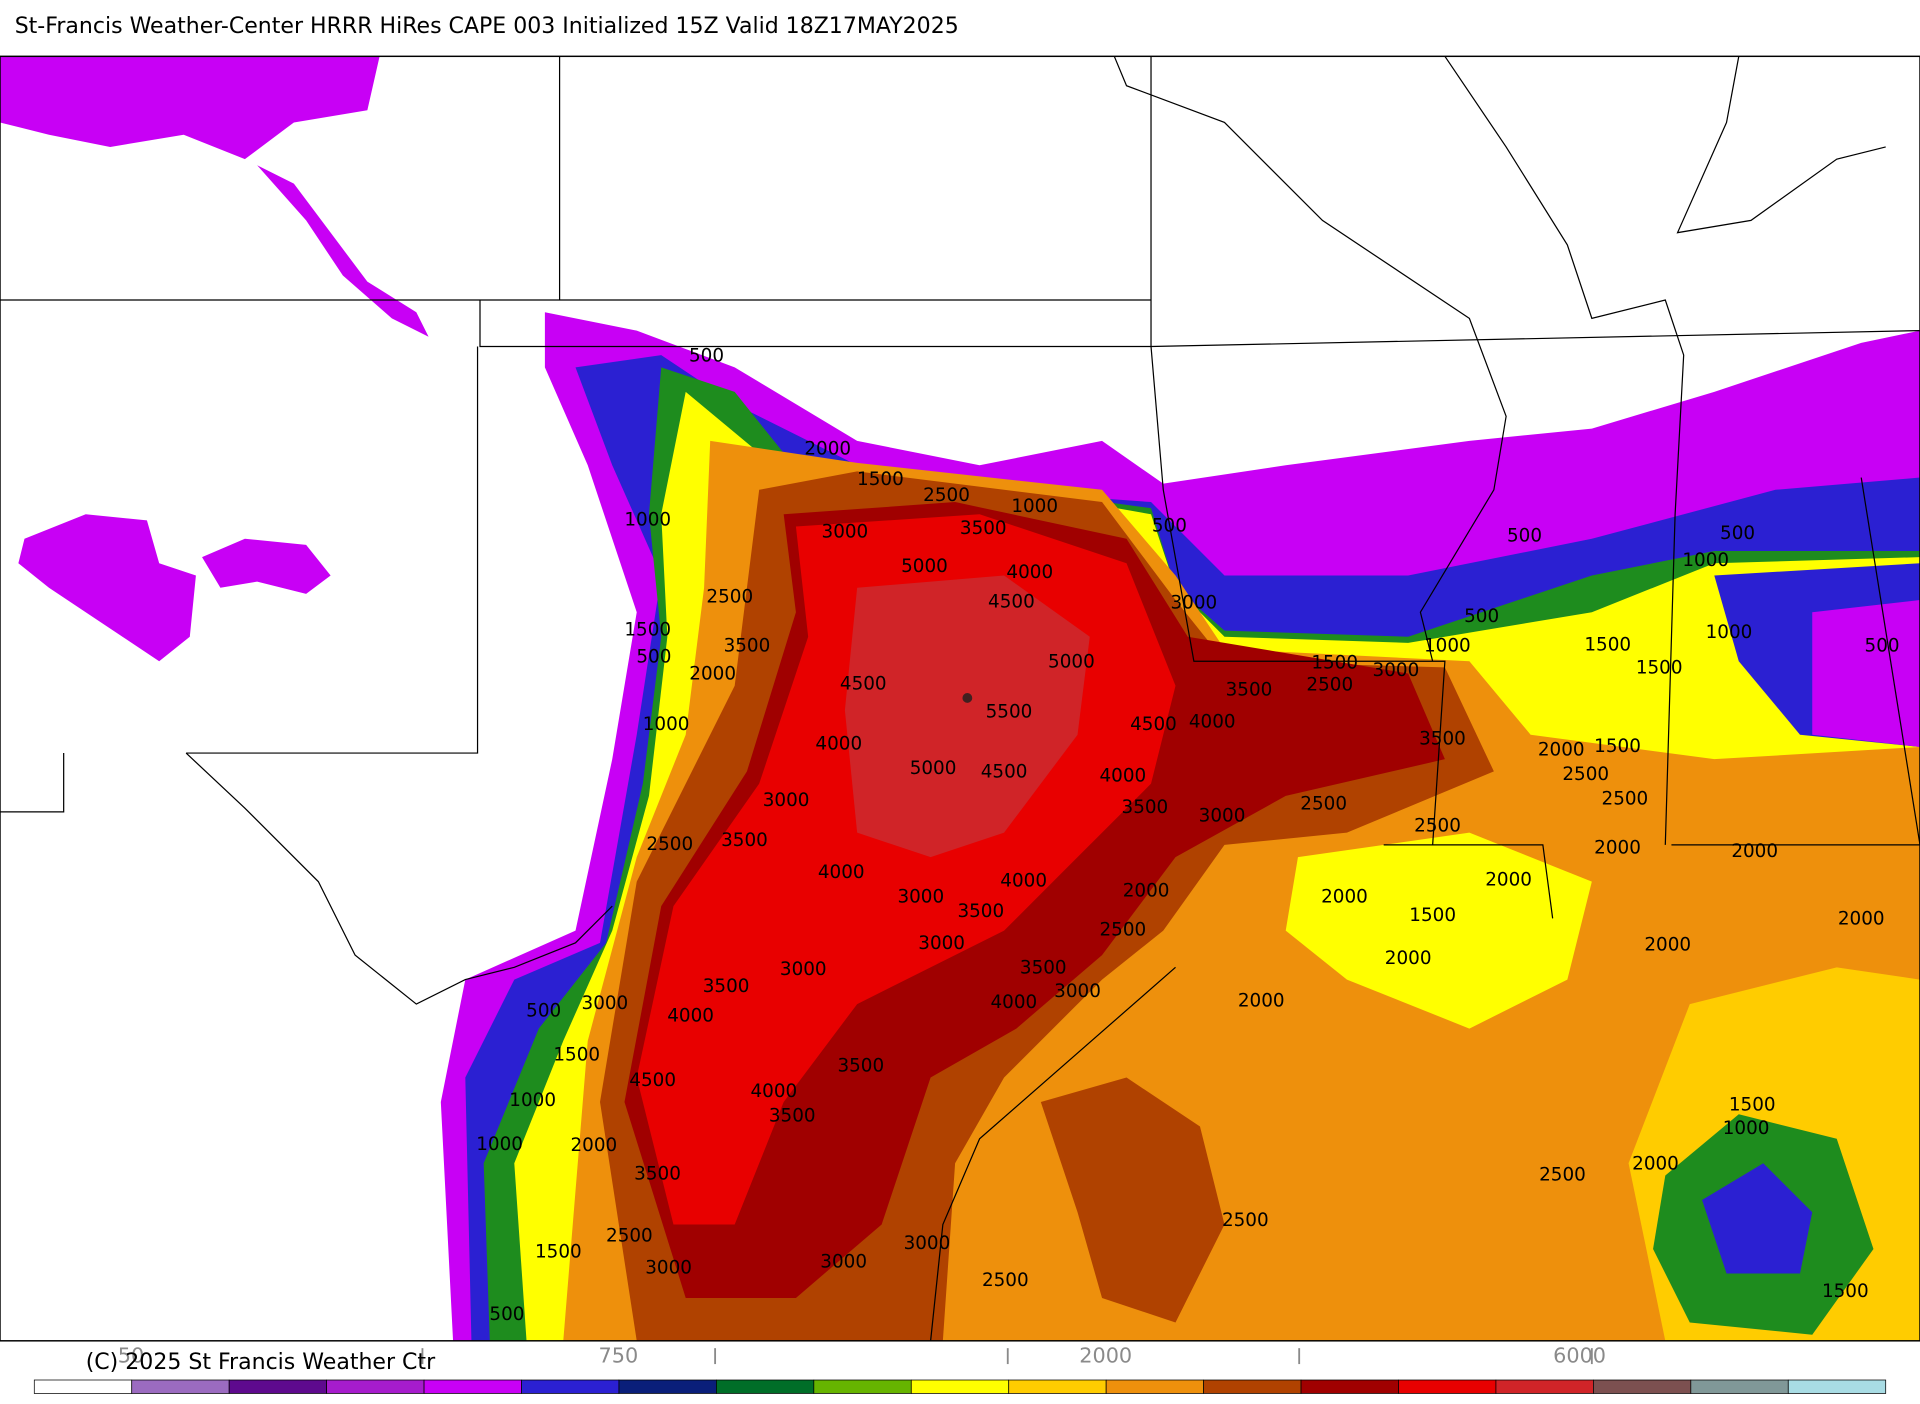 This screenshot has width=1920, height=1404. What do you see at coordinates (1105, 1356) in the screenshot?
I see `colorbar-label: 2000` at bounding box center [1105, 1356].